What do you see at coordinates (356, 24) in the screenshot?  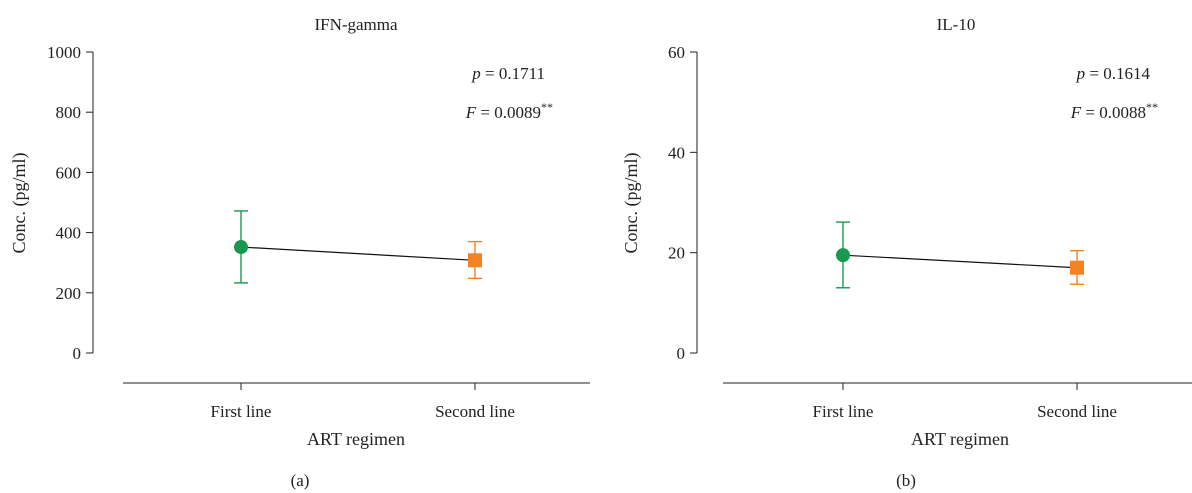 I see `chart-title: IFN-gamma` at bounding box center [356, 24].